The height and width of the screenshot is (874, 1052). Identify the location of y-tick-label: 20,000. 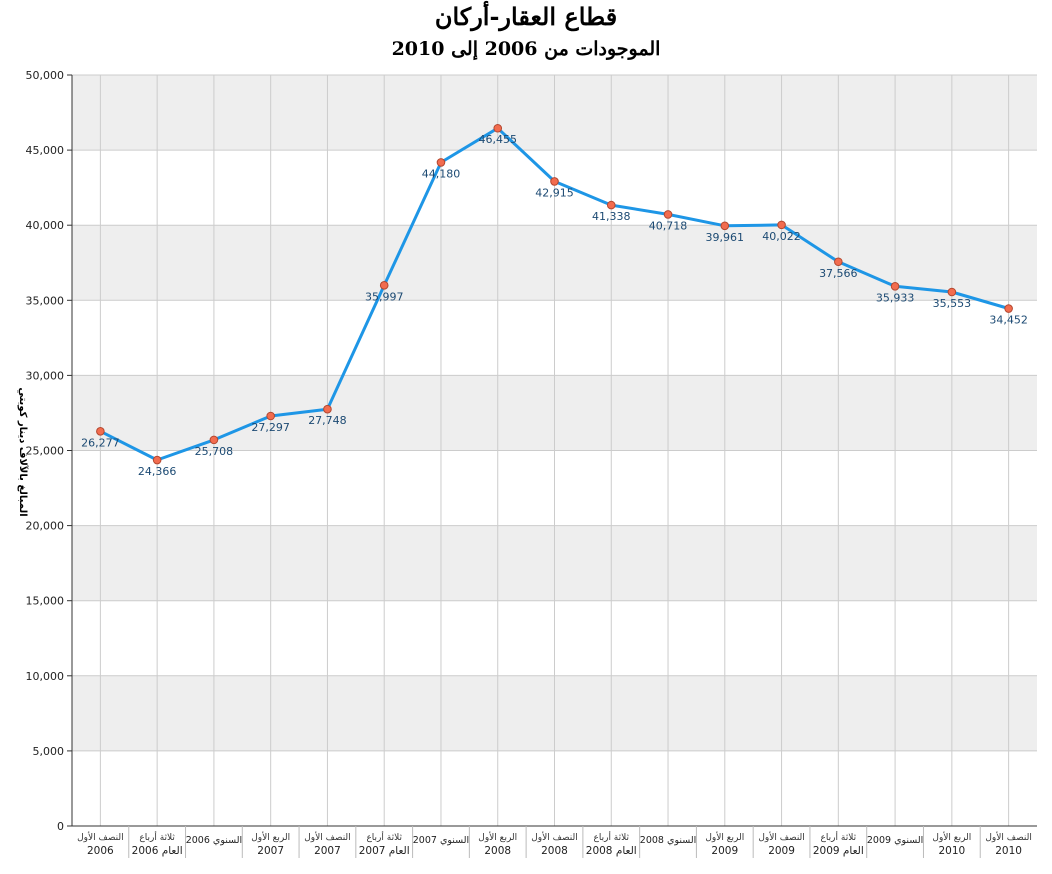
(45, 526).